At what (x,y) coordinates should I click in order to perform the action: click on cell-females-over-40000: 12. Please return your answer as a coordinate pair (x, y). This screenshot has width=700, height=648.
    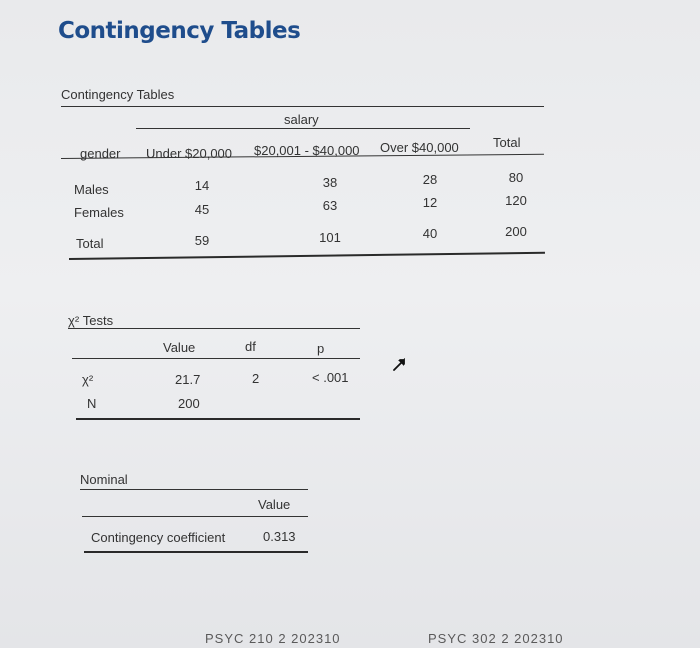
    Looking at the image, I should click on (430, 202).